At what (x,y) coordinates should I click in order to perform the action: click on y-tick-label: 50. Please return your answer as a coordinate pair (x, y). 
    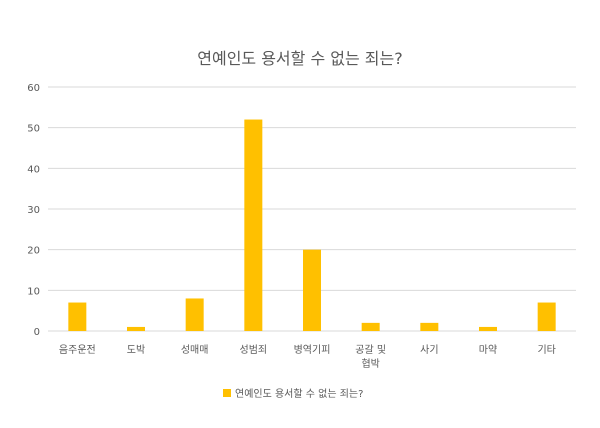
    Looking at the image, I should click on (33, 129).